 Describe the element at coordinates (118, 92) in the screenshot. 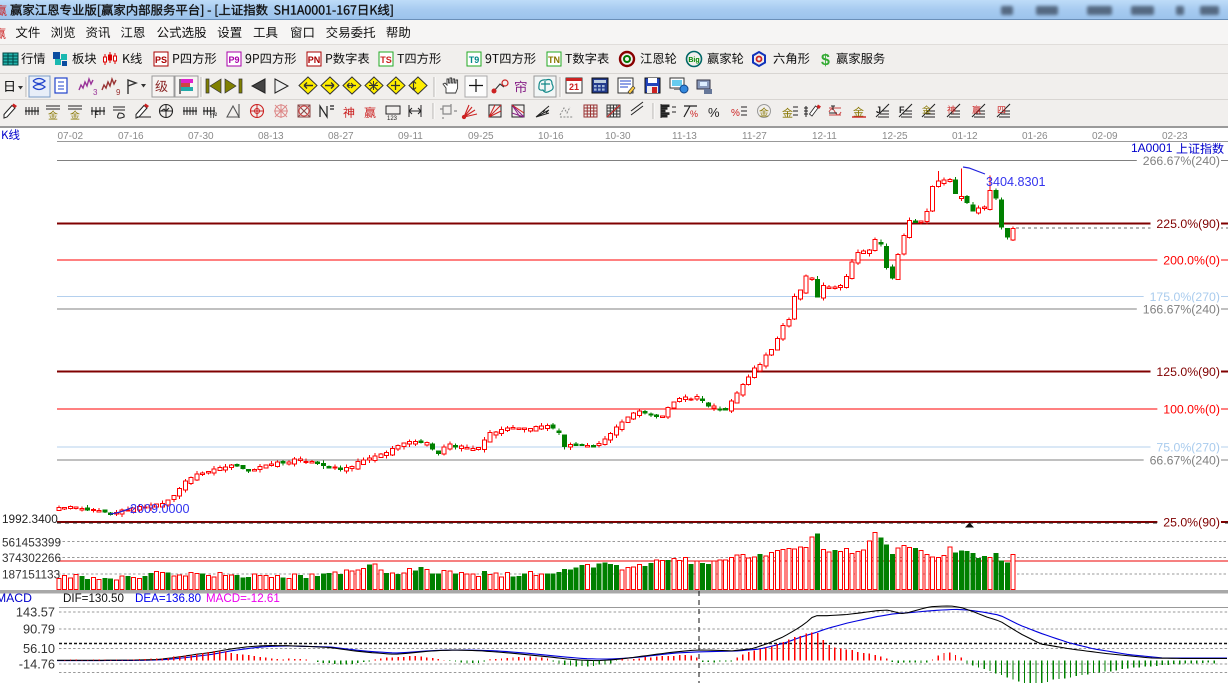

I see `svg-text: 9` at that location.